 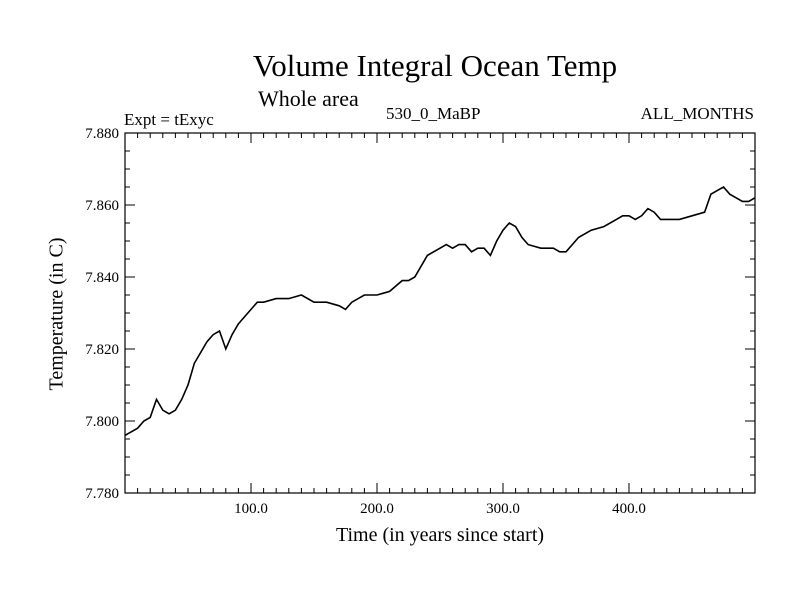 I want to click on x-tick-label: 400.0, so click(x=629, y=509).